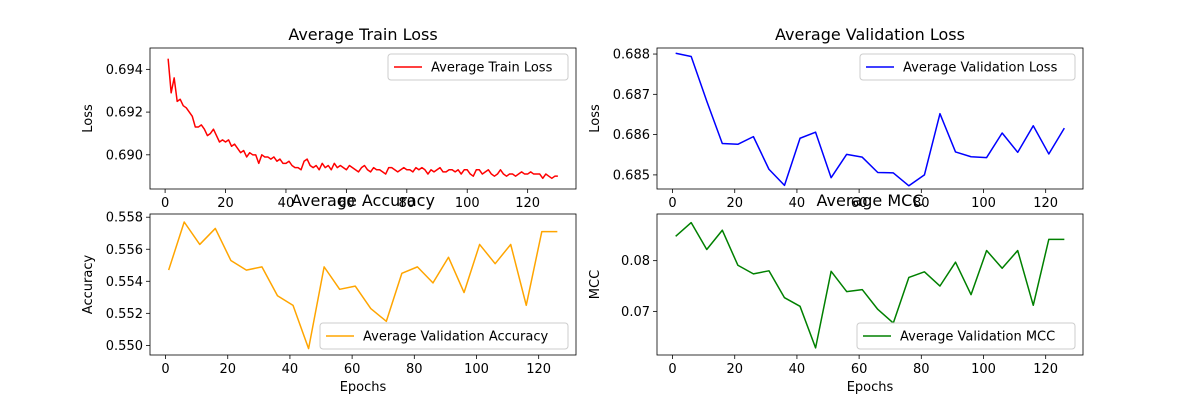 The width and height of the screenshot is (1200, 400). I want to click on accuracy-x-tick-label: 60, so click(352, 369).